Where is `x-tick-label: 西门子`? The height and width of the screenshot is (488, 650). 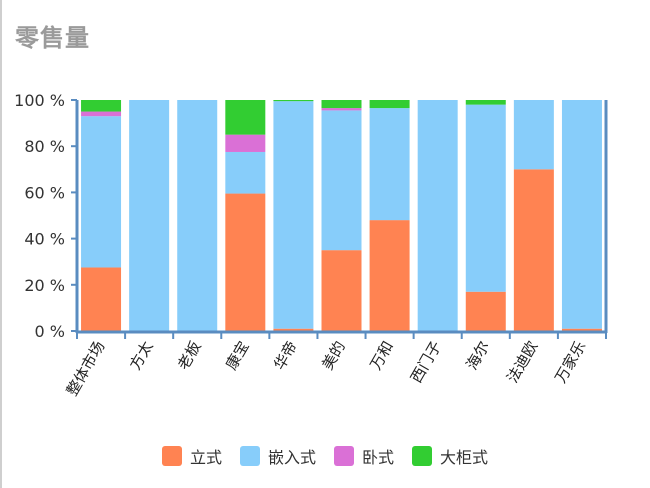 x-tick-label: 西门子 is located at coordinates (426, 362).